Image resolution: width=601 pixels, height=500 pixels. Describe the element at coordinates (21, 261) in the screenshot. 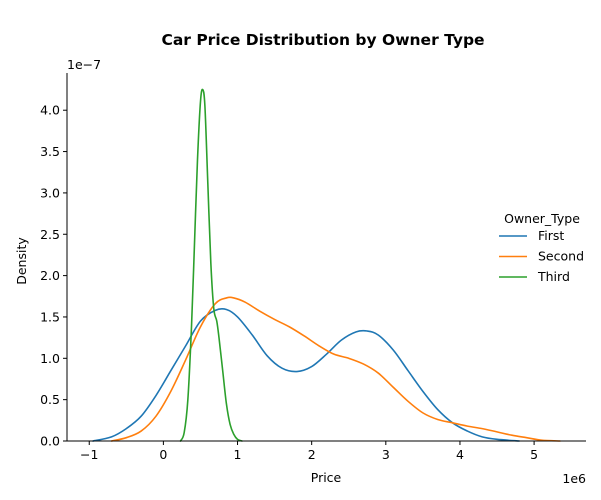

I see `y-axis-label: Density` at that location.